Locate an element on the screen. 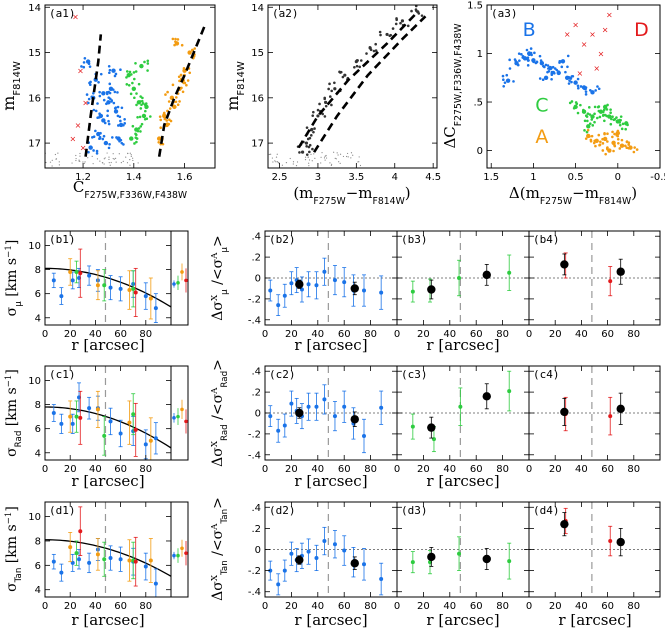 This screenshot has width=665, height=634. panel-tag: (c2) is located at coordinates (282, 374).